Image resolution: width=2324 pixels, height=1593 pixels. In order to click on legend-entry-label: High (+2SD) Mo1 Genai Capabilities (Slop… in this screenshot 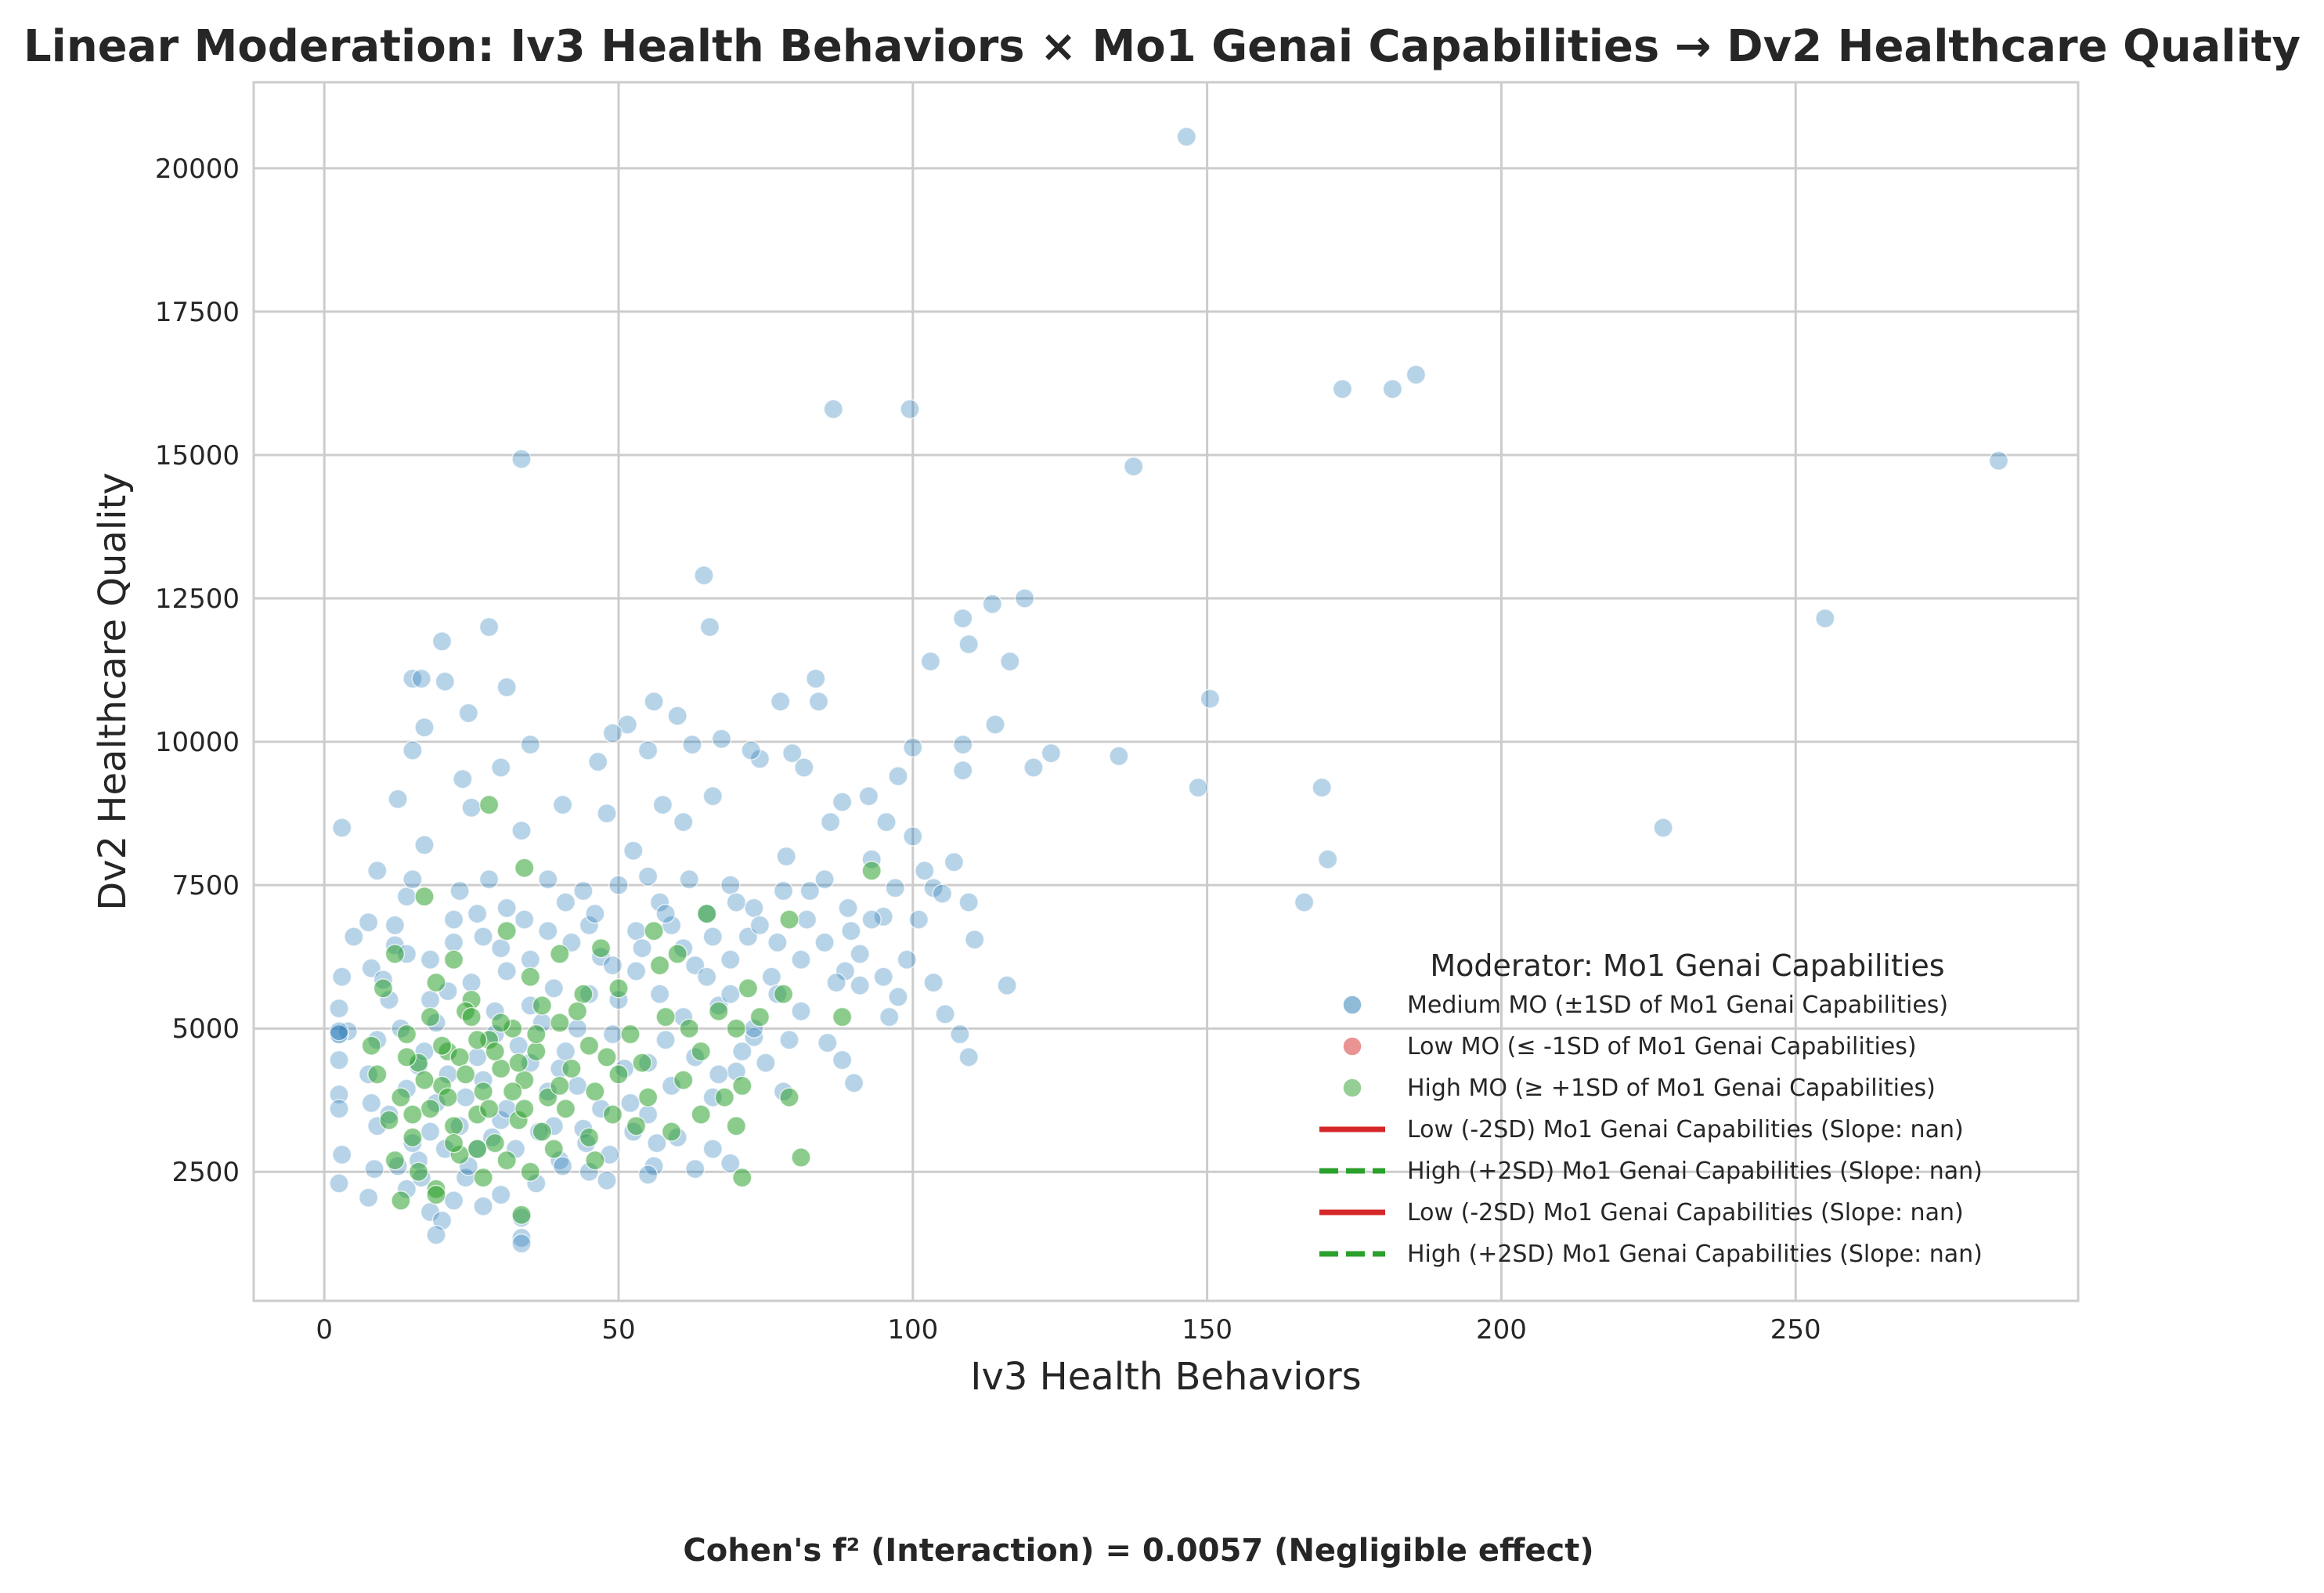, I will do `click(1695, 1171)`.